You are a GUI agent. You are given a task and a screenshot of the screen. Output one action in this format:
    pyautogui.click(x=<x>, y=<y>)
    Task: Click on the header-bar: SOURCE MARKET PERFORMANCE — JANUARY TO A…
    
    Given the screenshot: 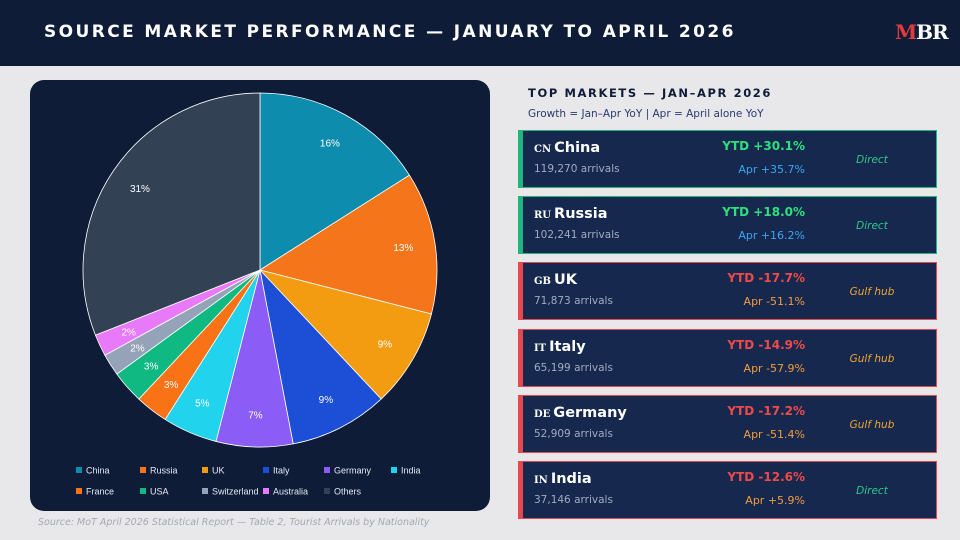 What is the action you would take?
    pyautogui.click(x=480, y=33)
    